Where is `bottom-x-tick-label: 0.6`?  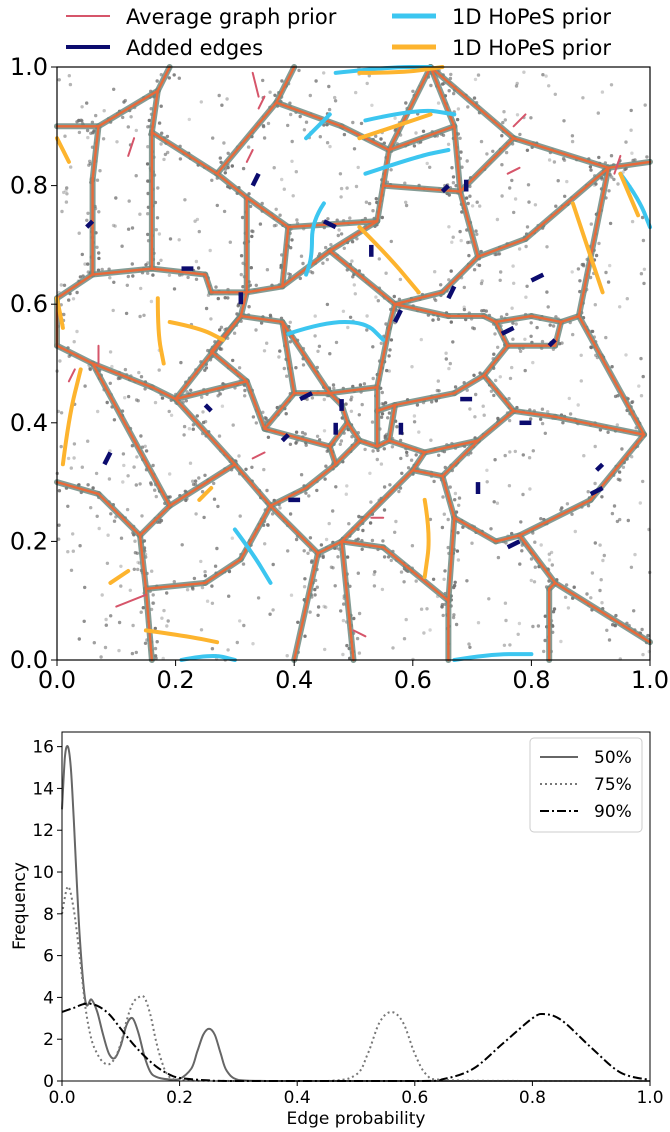 bottom-x-tick-label: 0.6 is located at coordinates (414, 1098).